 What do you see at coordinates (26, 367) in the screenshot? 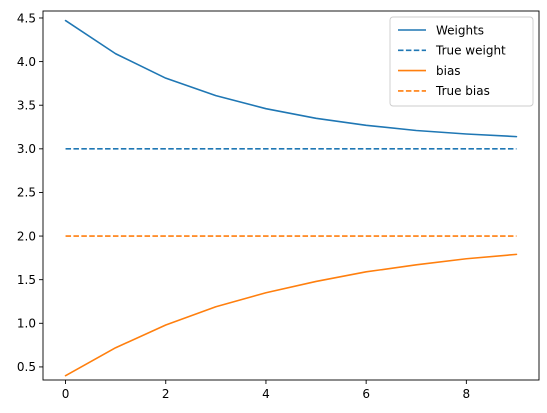
I see `y-tick-label: 0.5` at bounding box center [26, 367].